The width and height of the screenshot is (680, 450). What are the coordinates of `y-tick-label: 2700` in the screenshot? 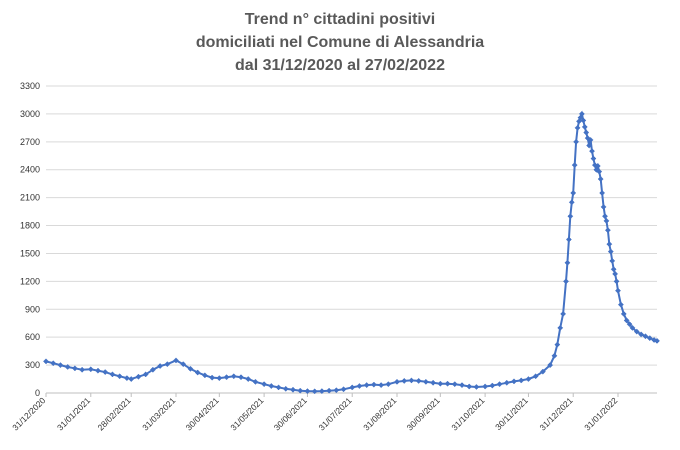 It's located at (30, 142).